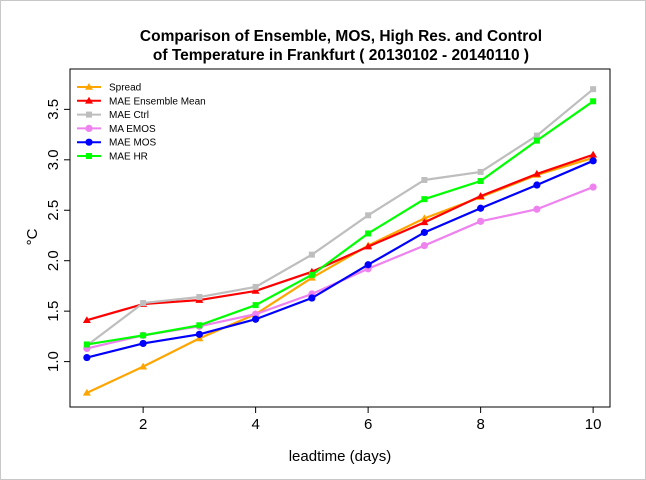 This screenshot has width=646, height=480. What do you see at coordinates (133, 143) in the screenshot?
I see `legend-label: MAE MOS` at bounding box center [133, 143].